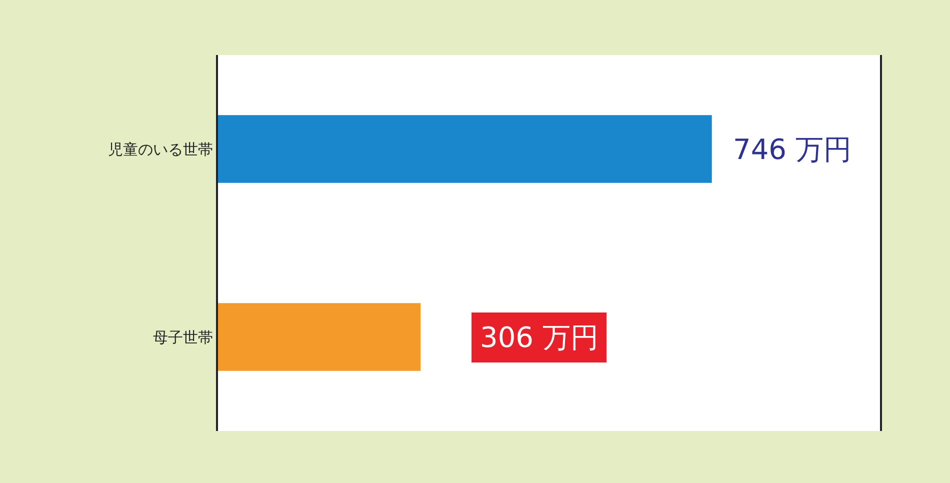  Describe the element at coordinates (539, 337) in the screenshot. I see `data-label: 306 万円` at that location.